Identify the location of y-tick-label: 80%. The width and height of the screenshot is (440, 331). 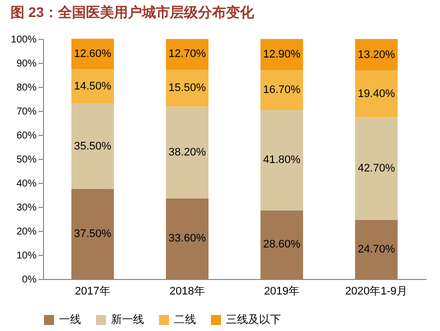
(26, 88).